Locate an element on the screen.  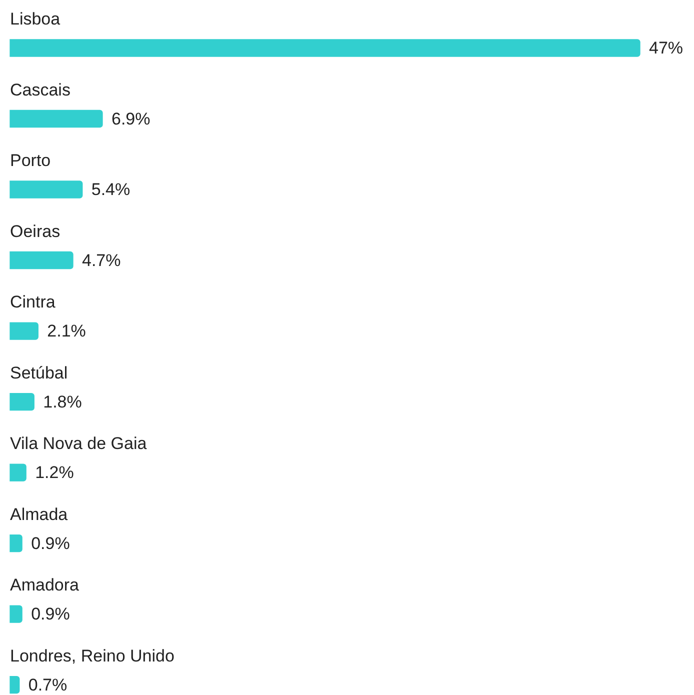
y-tick-label: Oeiras is located at coordinates (35, 231).